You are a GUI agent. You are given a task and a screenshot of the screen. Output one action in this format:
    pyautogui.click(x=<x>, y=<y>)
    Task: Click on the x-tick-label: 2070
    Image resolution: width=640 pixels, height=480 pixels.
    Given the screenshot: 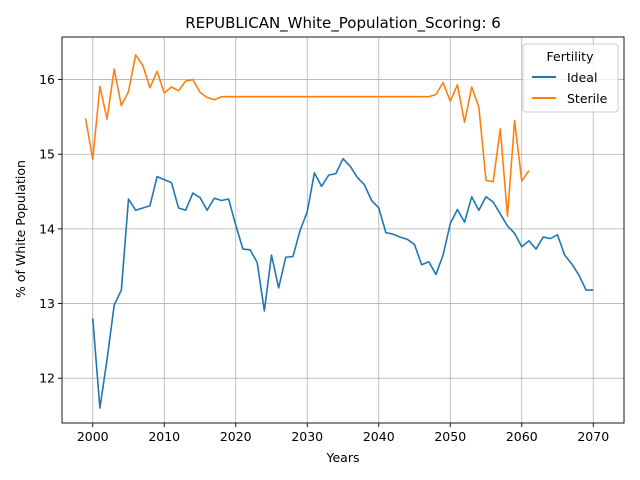 What is the action you would take?
    pyautogui.click(x=593, y=436)
    